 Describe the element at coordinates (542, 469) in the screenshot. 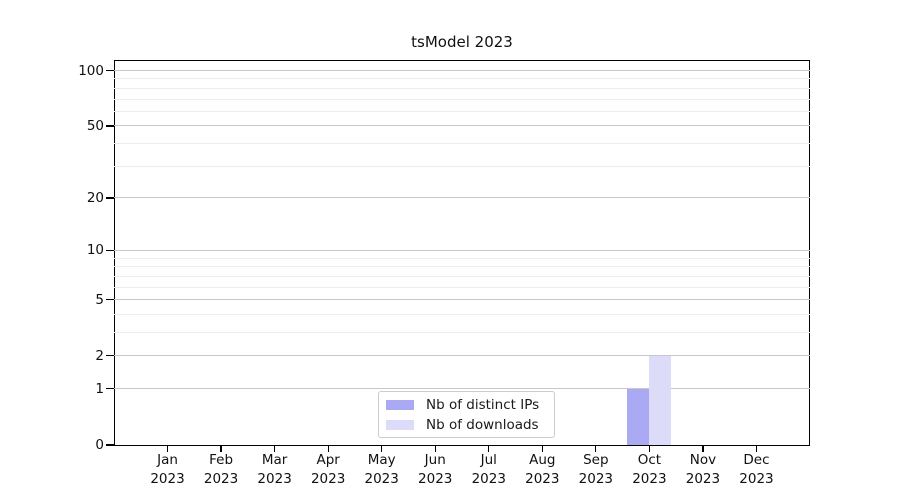

I see `x-tick-label-aug: Aug 2023` at that location.